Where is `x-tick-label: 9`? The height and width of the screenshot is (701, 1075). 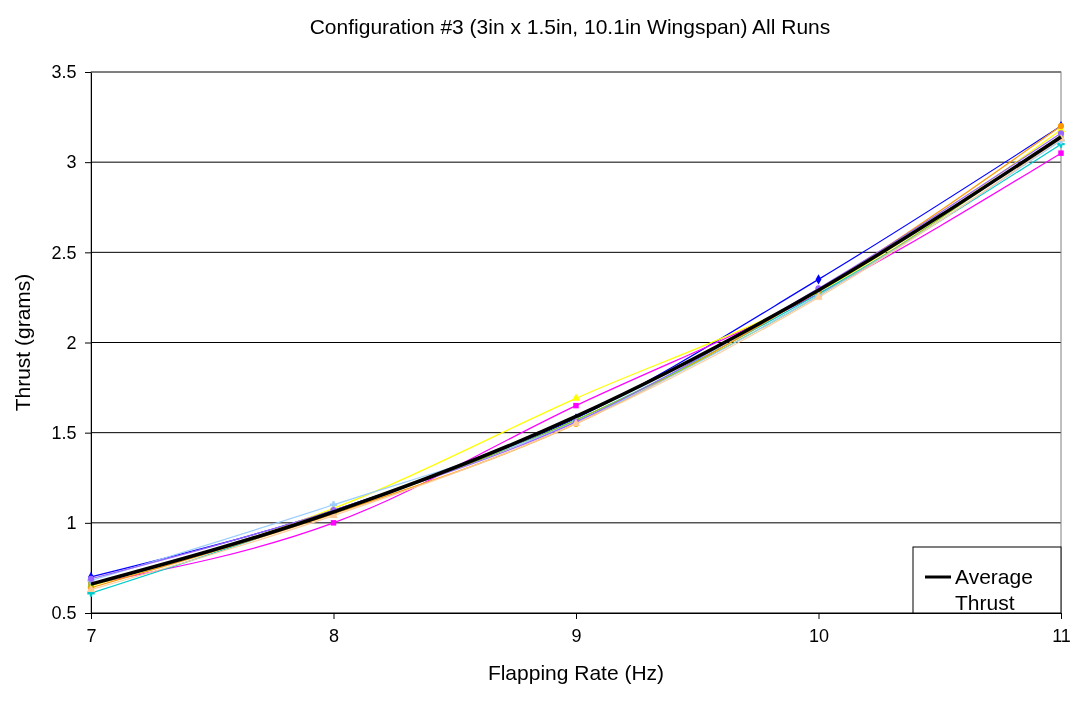
x-tick-label: 9 is located at coordinates (576, 635).